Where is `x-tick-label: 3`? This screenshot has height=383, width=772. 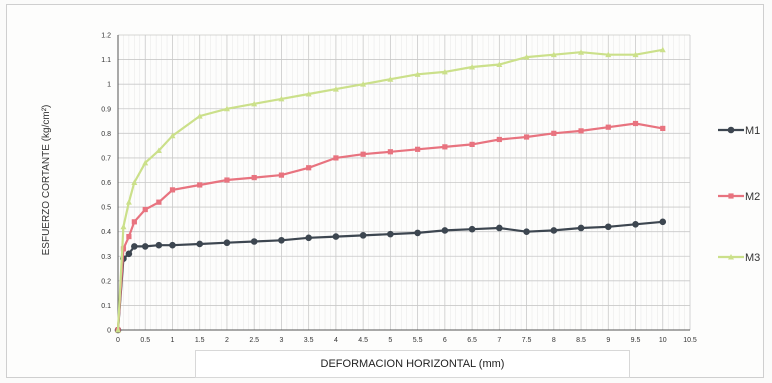 x-tick-label: 3 is located at coordinates (281, 340).